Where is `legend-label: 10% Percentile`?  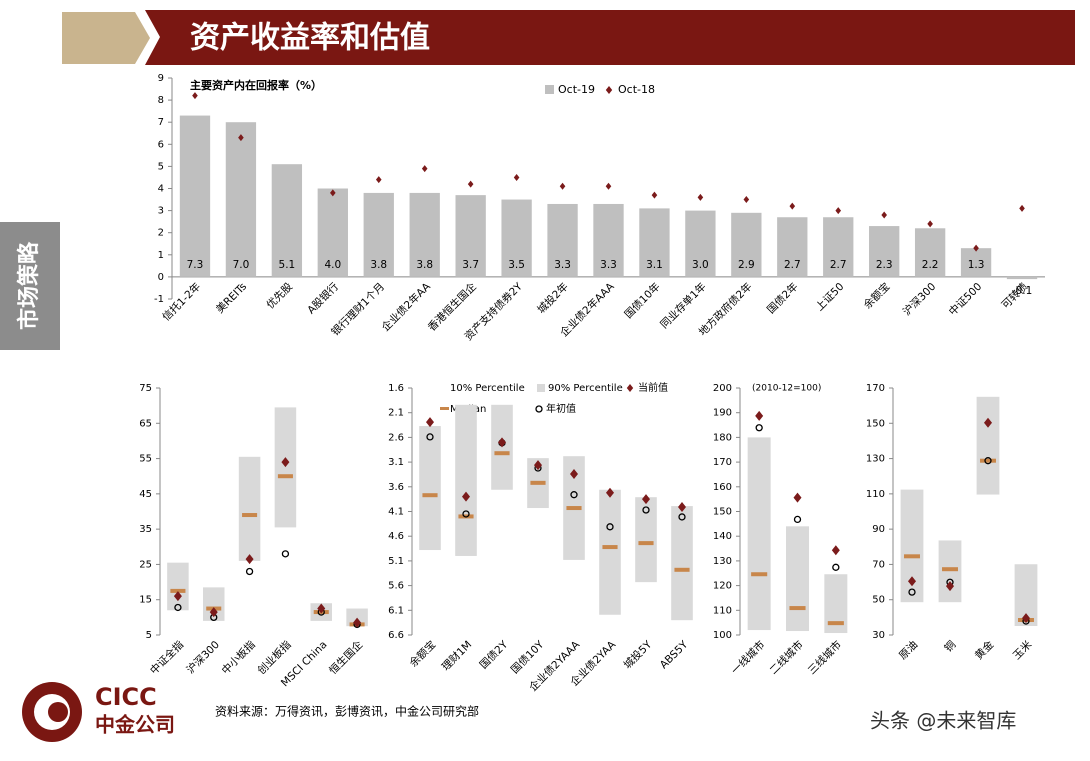 legend-label: 10% Percentile is located at coordinates (487, 388).